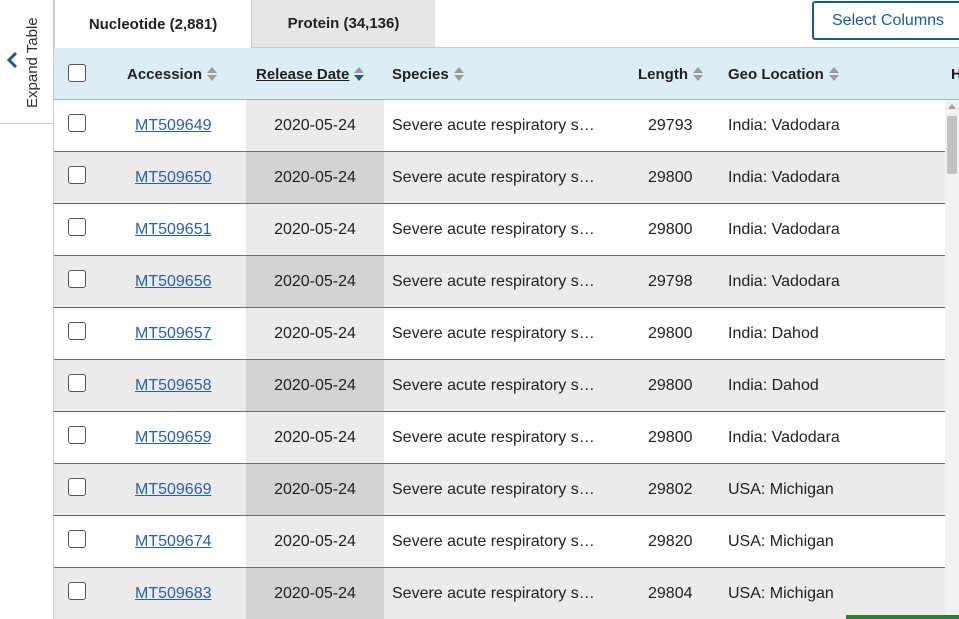  I want to click on accession-link: MT509649, so click(173, 125).